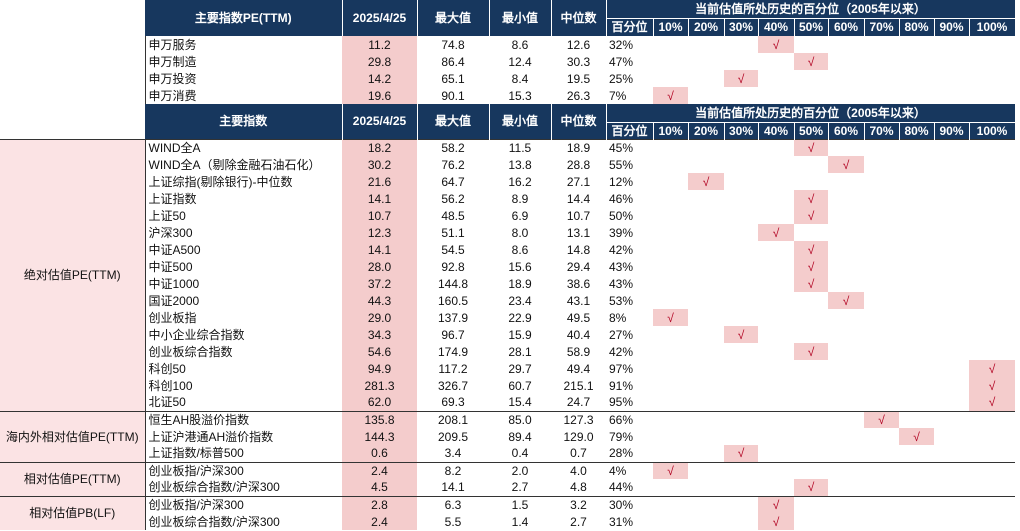  Describe the element at coordinates (243, 334) in the screenshot. I see `index-name: 中小企业综合指数` at that location.